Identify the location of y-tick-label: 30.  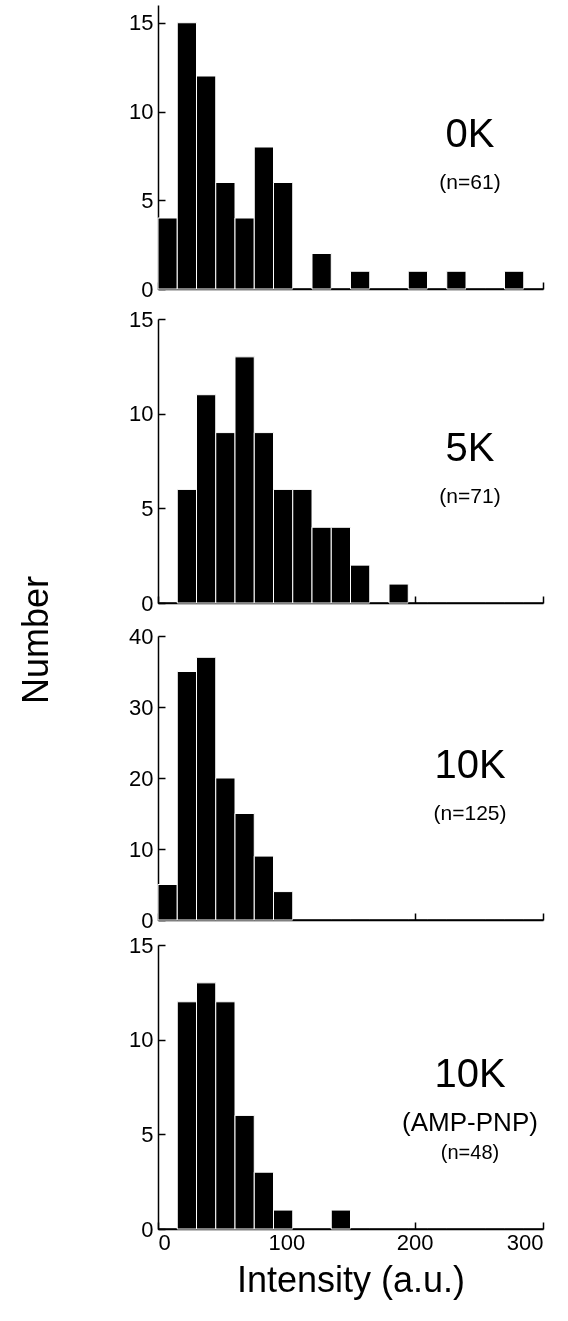
(141, 707).